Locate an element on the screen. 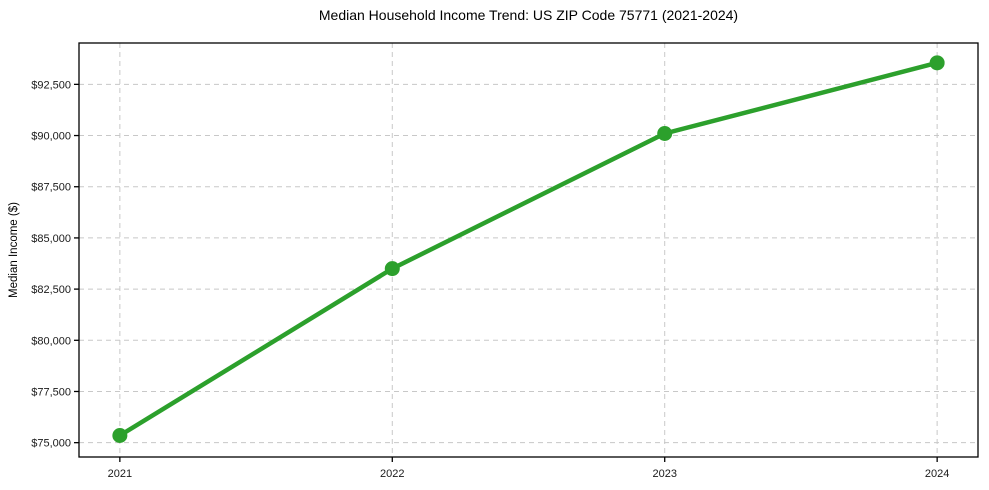  y-tick-label: $82,500 is located at coordinates (51, 290).